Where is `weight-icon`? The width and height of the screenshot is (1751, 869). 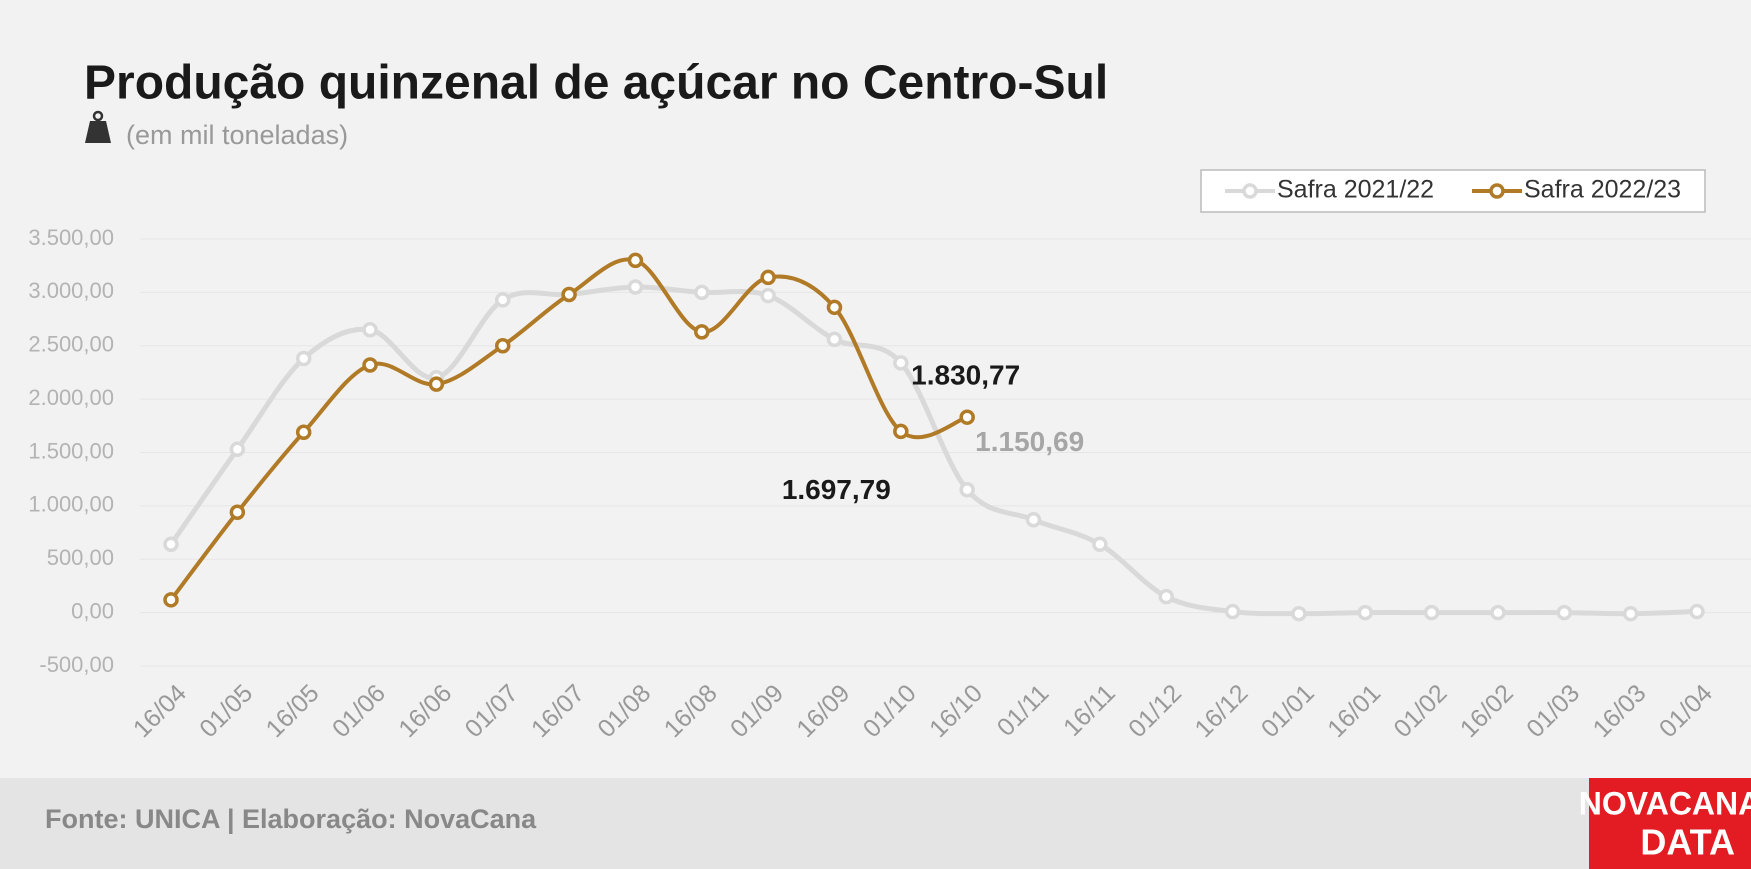 weight-icon is located at coordinates (98, 126).